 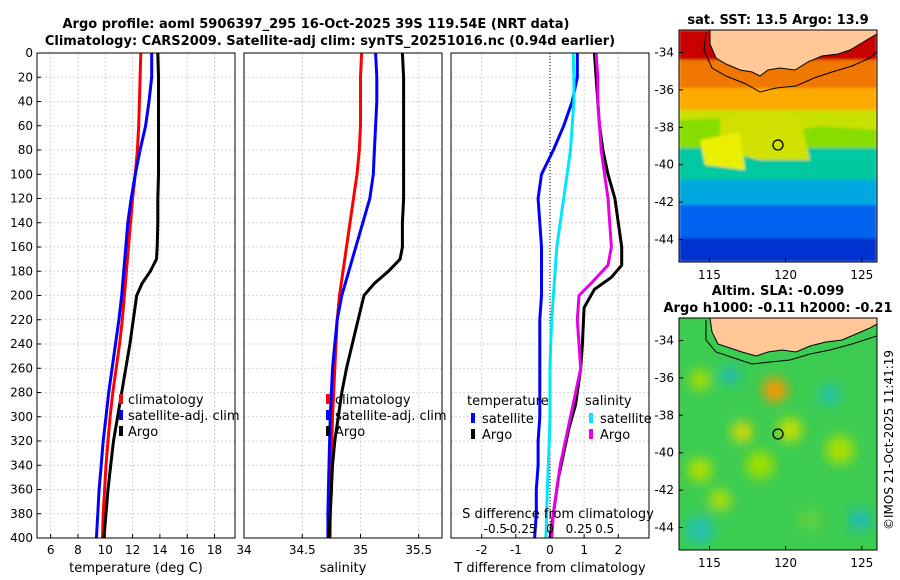 I want to click on y-tick-label: 140, so click(x=21, y=223).